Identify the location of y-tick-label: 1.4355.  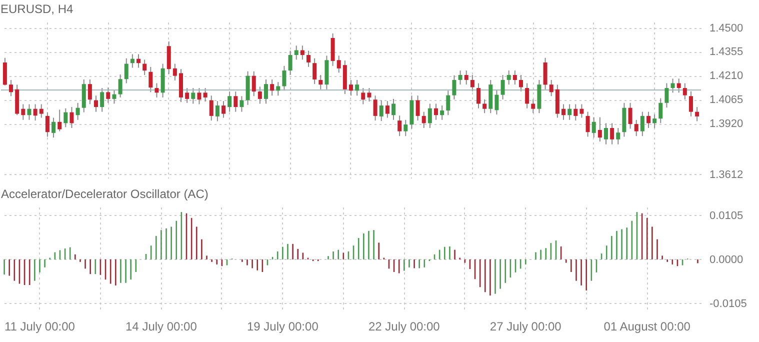
(727, 52).